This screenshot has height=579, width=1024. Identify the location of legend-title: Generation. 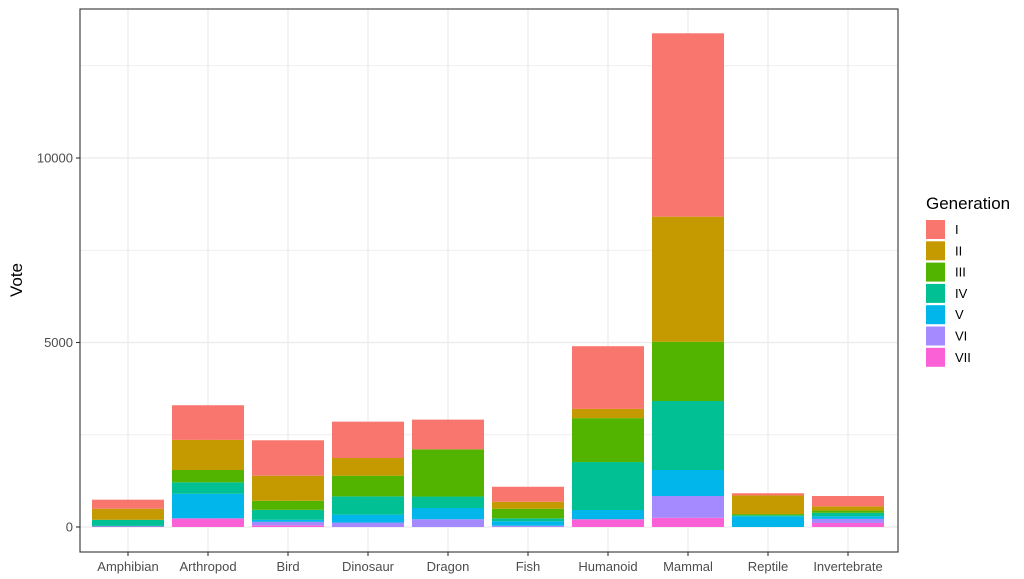
(968, 203).